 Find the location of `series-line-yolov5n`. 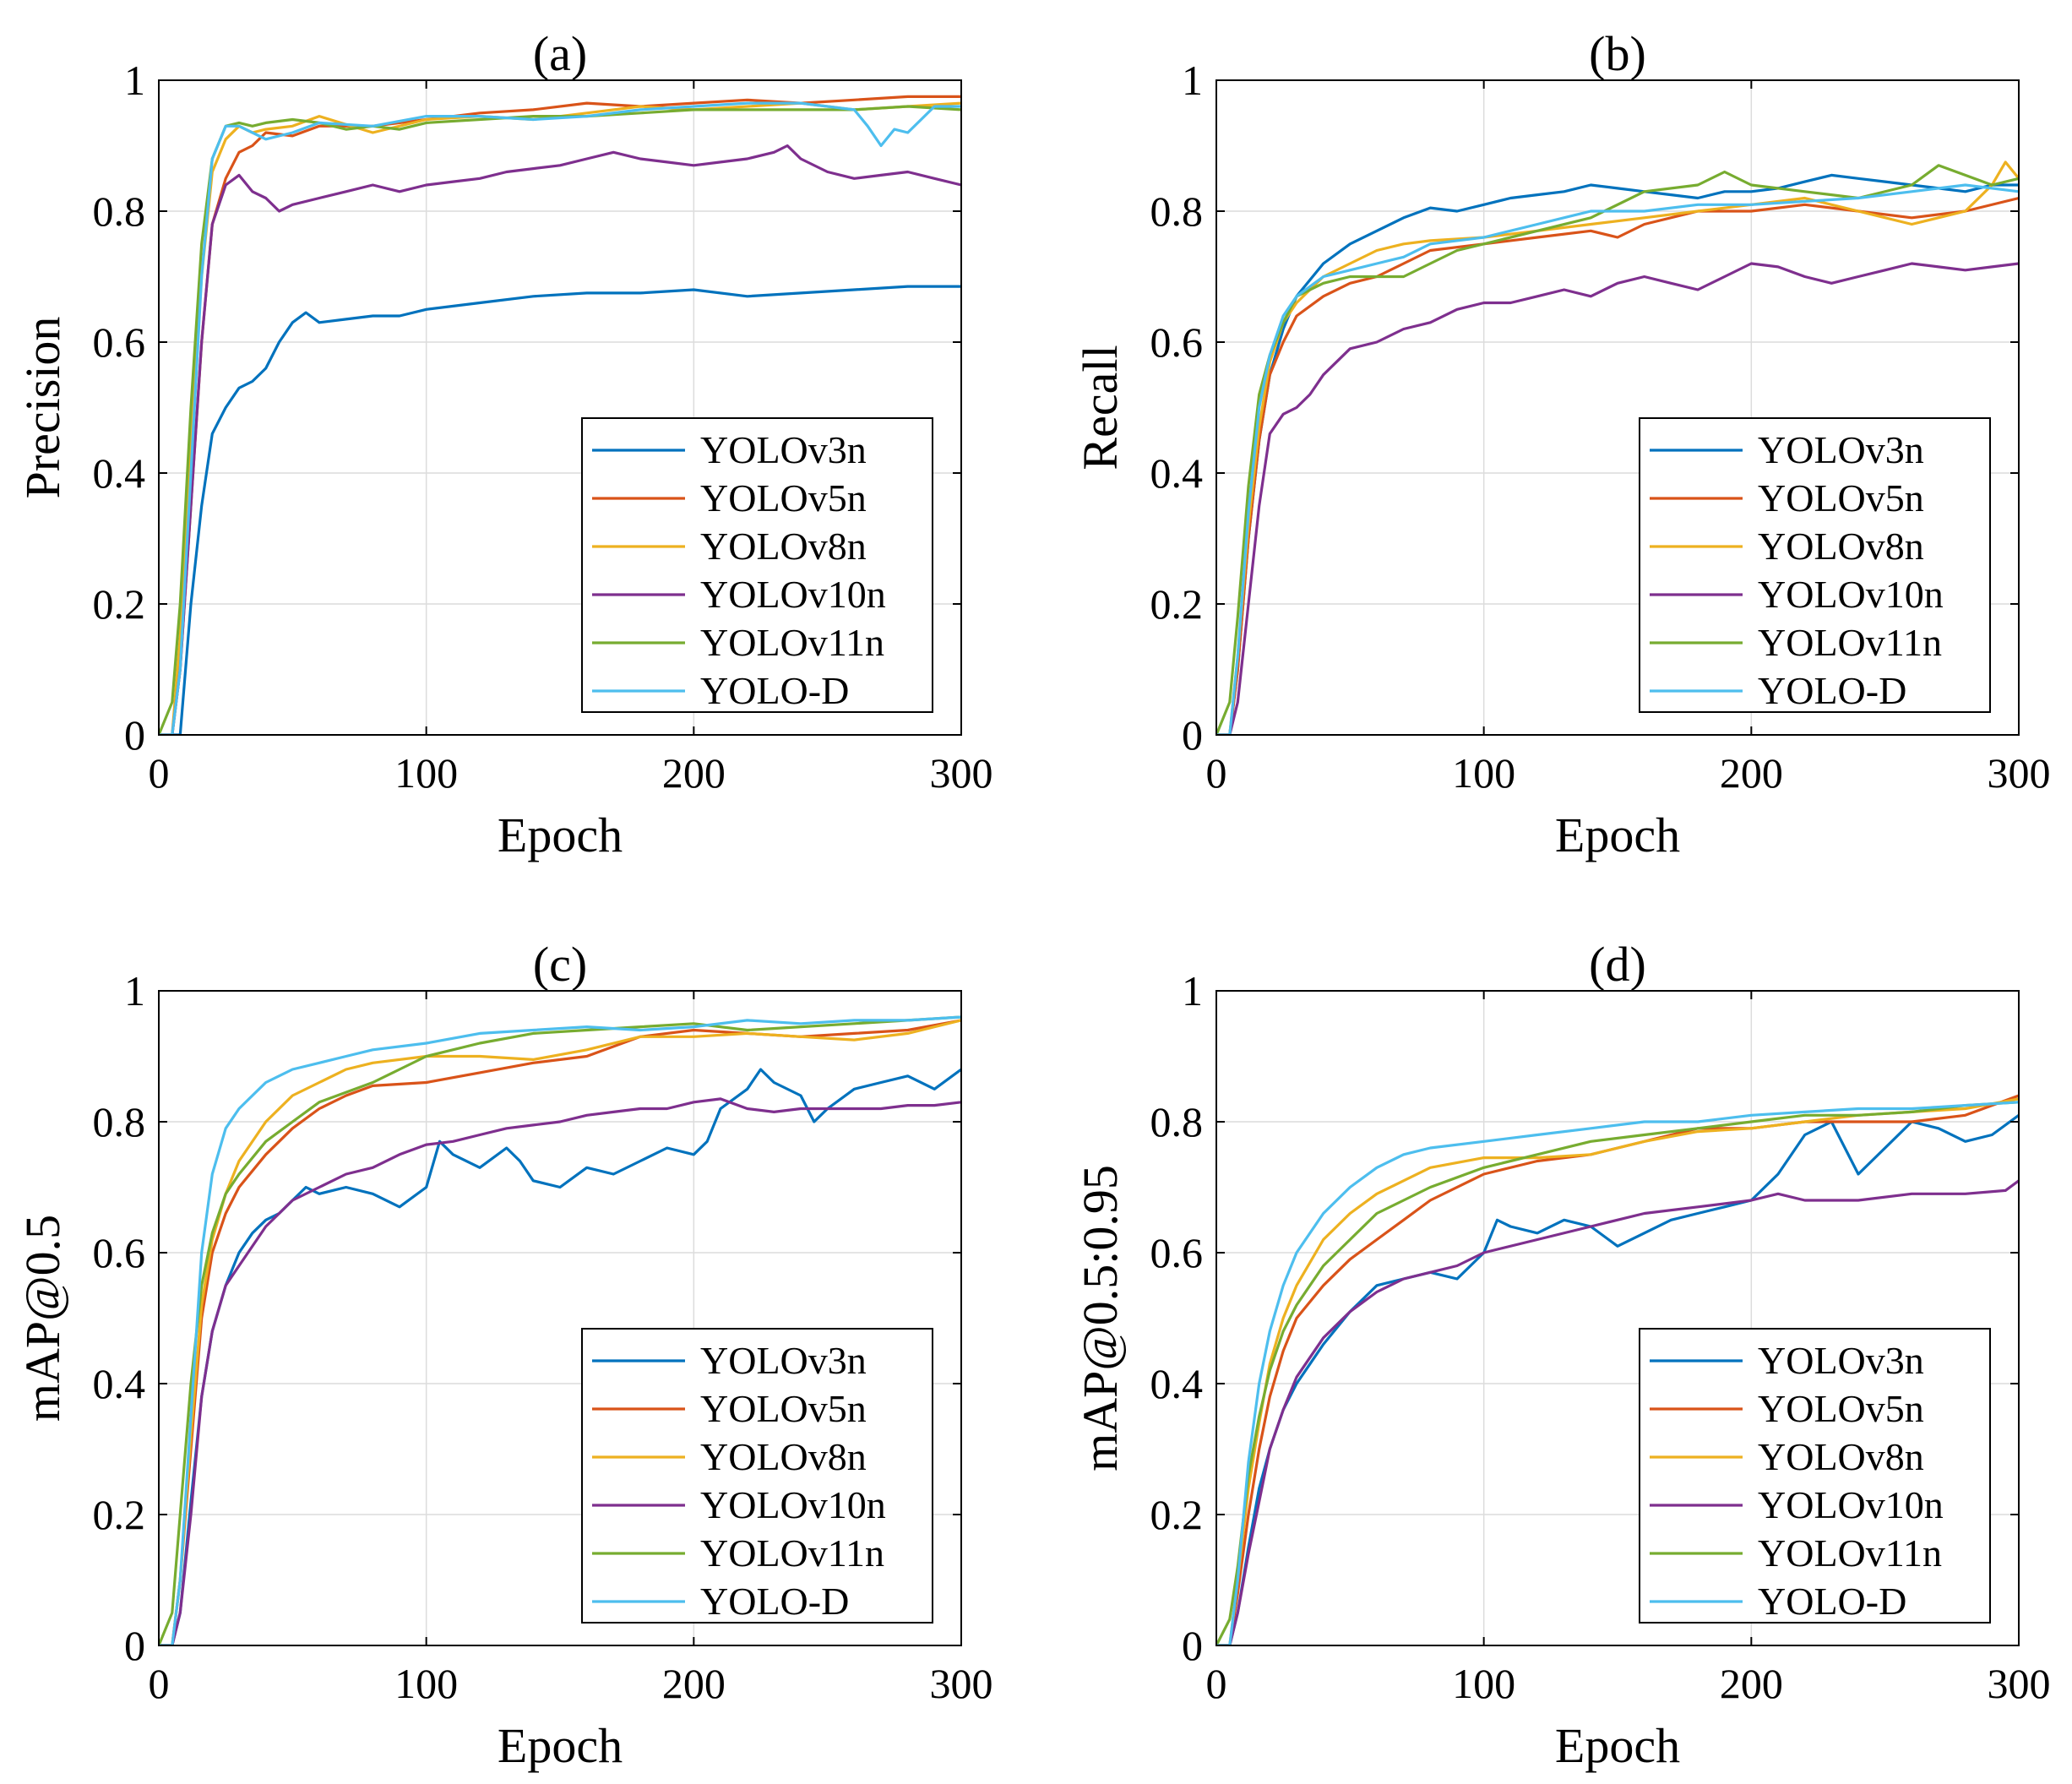

series-line-yolov5n is located at coordinates (1617, 466).